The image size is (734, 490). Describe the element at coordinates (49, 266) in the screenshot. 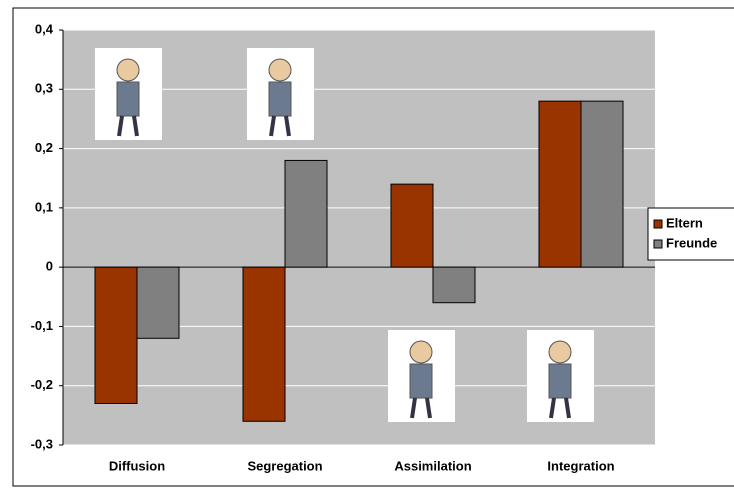

I see `y-tick-label: 0` at that location.